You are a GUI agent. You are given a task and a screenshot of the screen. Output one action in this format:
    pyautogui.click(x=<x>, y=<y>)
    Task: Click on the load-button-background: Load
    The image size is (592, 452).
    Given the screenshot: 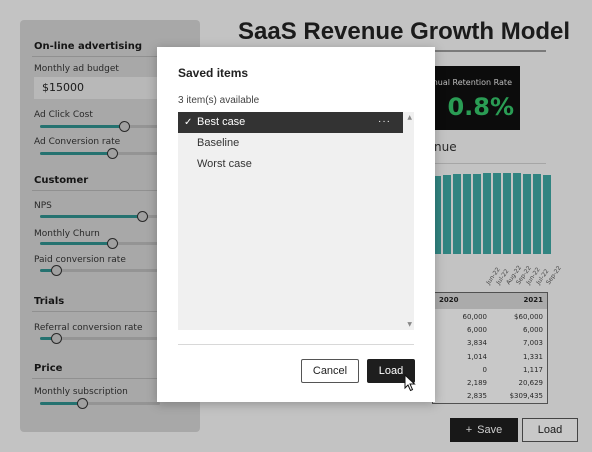 What is the action you would take?
    pyautogui.click(x=550, y=430)
    